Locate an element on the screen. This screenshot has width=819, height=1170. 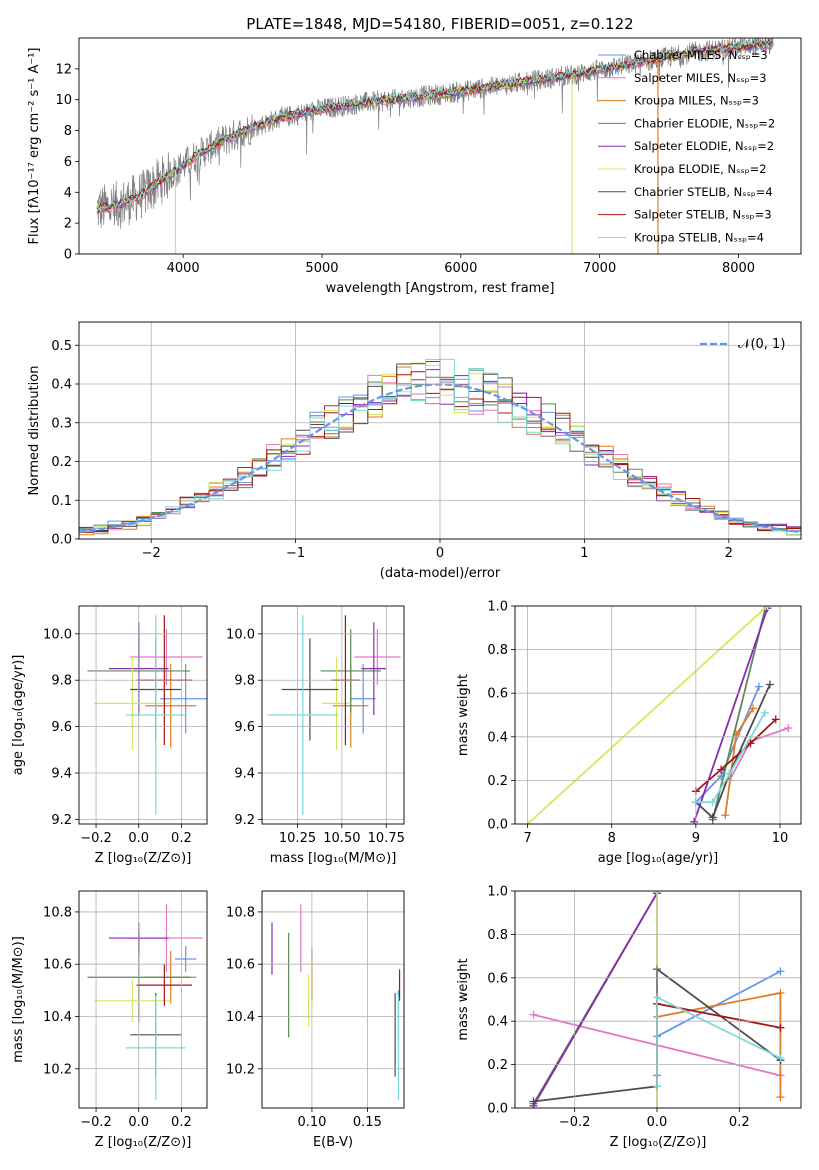
x-tick-label: 7 is located at coordinates (527, 838).